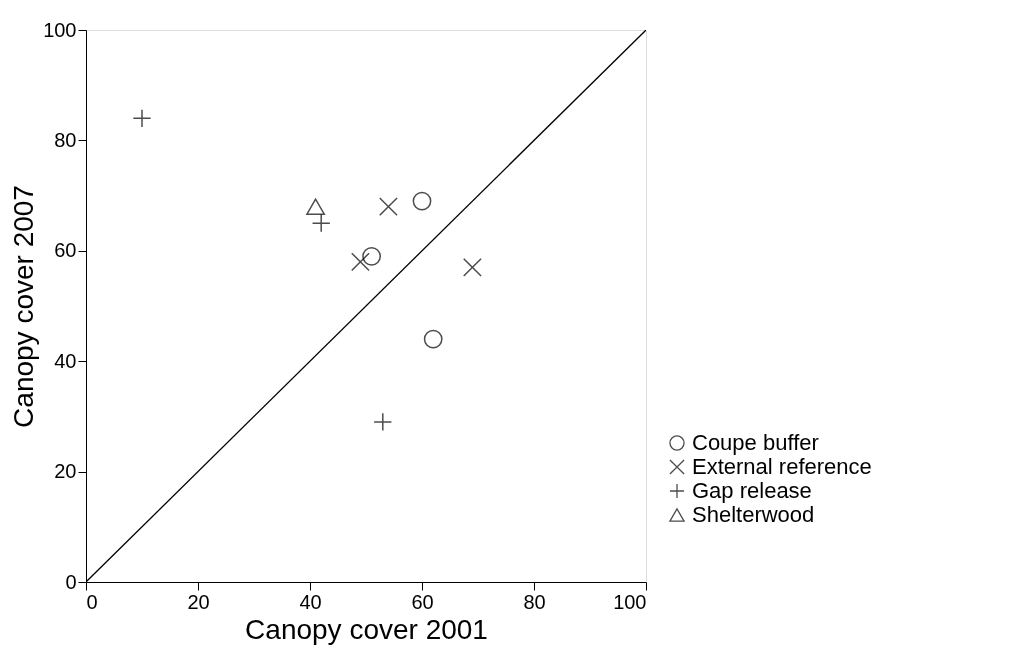 This screenshot has height=657, width=1031. I want to click on y-axis-title: Canopy cover 2007, so click(24, 306).